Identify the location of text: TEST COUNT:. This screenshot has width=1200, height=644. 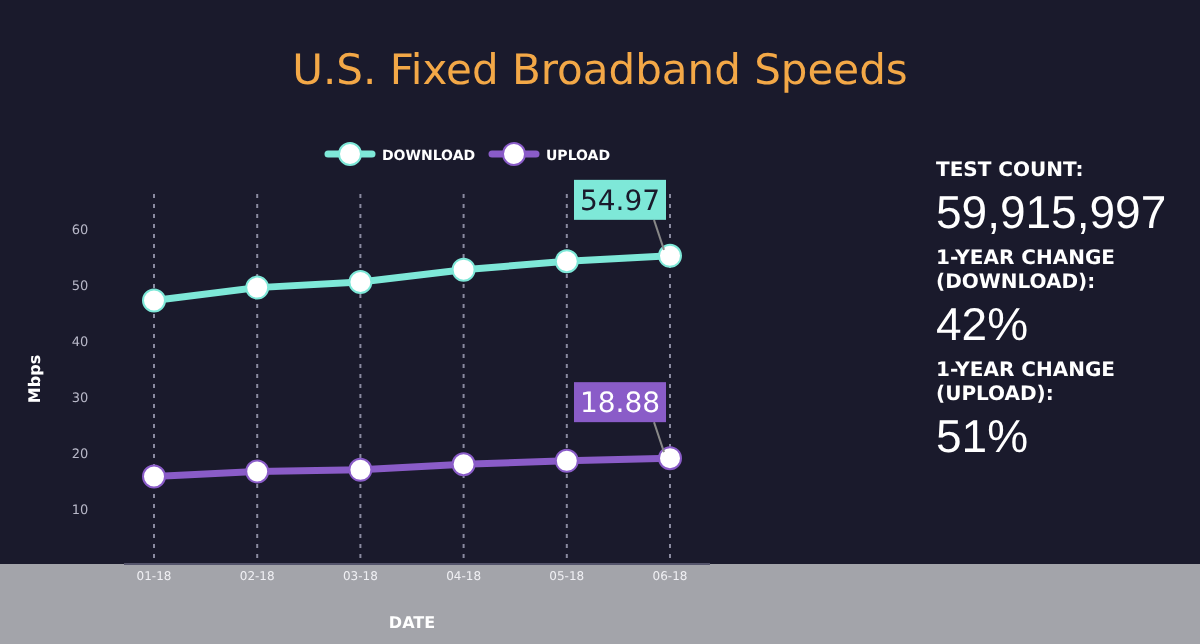
(1010, 171).